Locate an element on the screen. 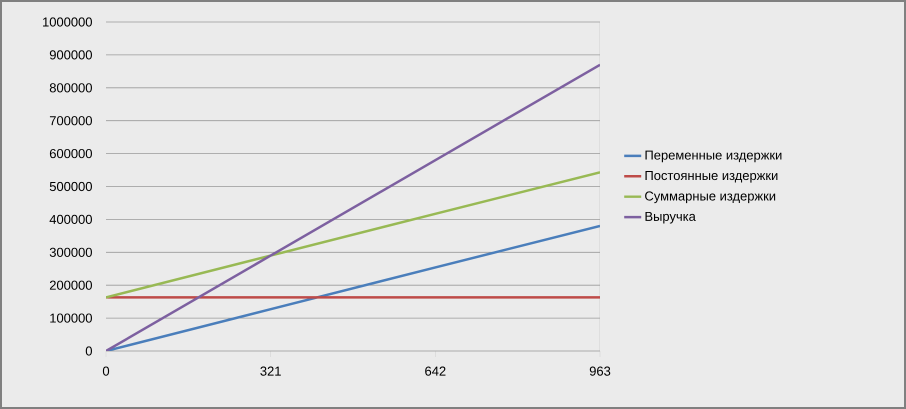 The height and width of the screenshot is (409, 906). x-tick-label: 321 is located at coordinates (270, 371).